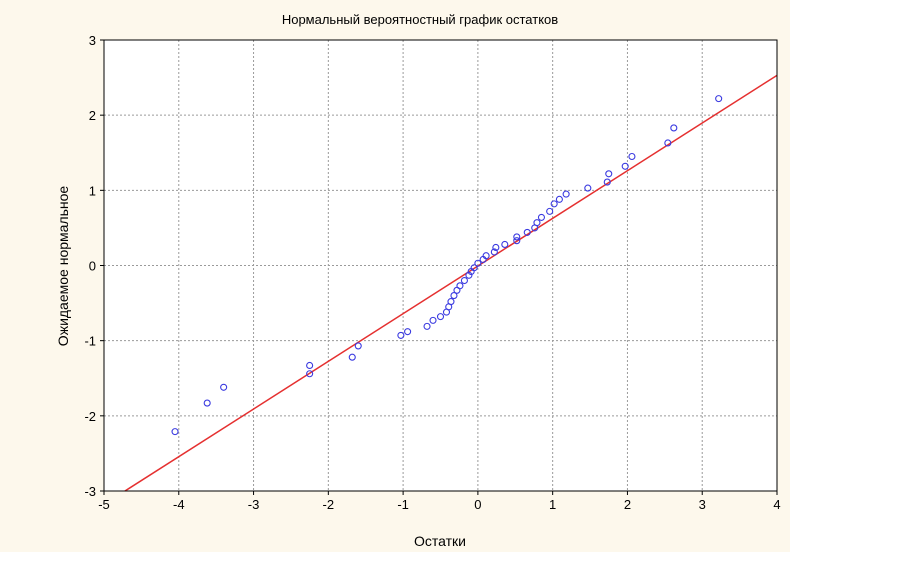 Image resolution: width=897 pixels, height=563 pixels. What do you see at coordinates (90, 341) in the screenshot?
I see `y-tick-label: -1` at bounding box center [90, 341].